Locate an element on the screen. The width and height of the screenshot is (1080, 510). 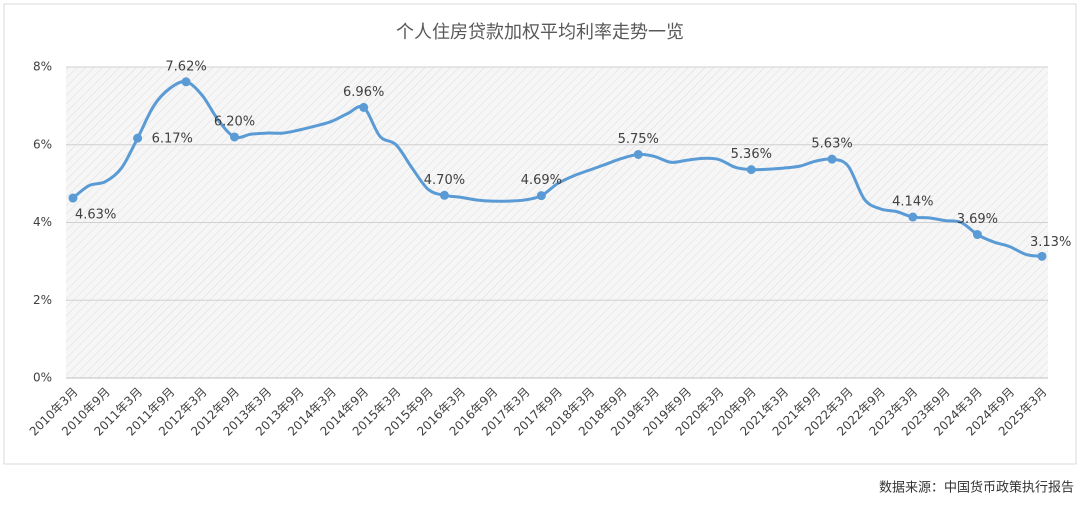
data-label: 3.69% is located at coordinates (977, 219).